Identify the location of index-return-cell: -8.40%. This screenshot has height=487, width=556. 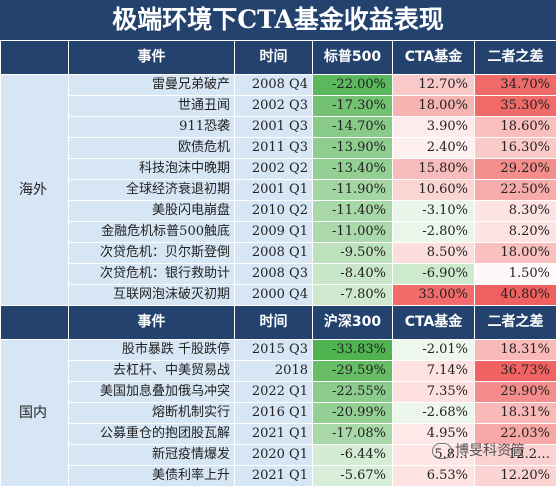
(353, 274).